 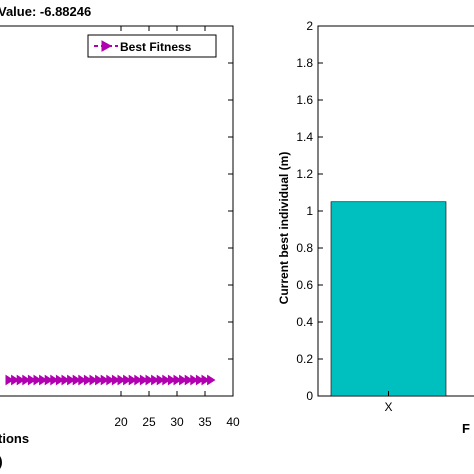 I want to click on left-legend: Best Fitness, so click(x=152, y=46).